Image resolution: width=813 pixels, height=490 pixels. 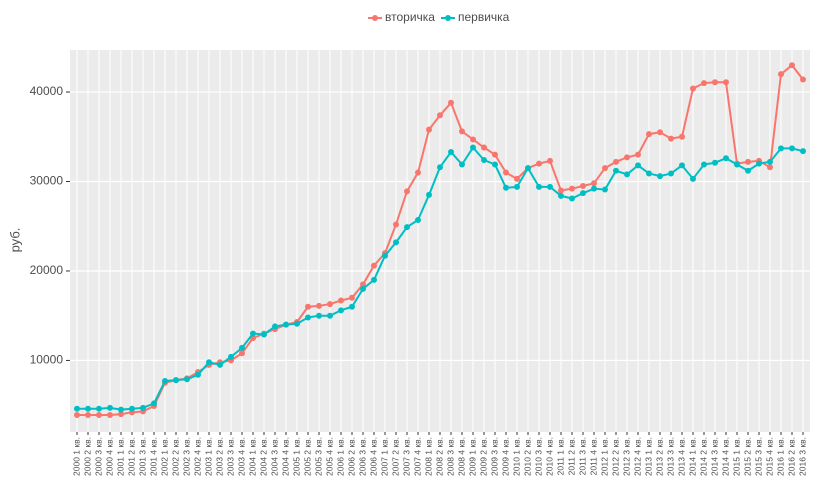 I want to click on x-tick-label: 2005 3 кв., so click(x=318, y=456).